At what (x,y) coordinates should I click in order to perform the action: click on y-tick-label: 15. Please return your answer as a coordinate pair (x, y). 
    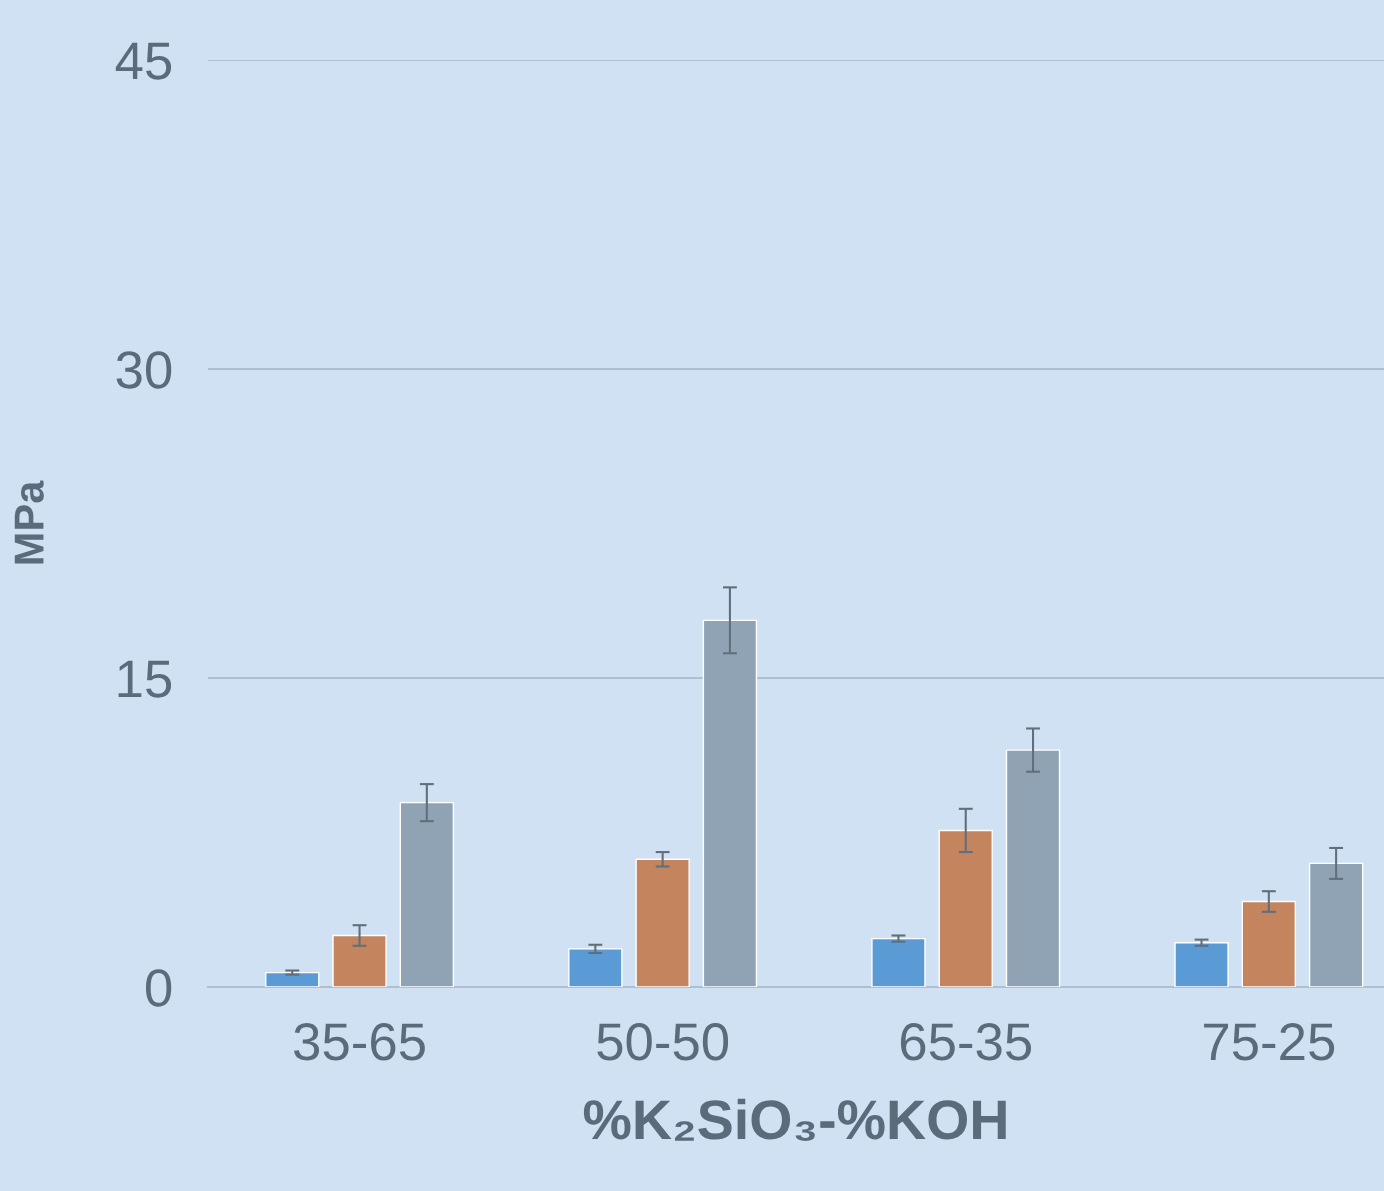
    Looking at the image, I should click on (145, 679).